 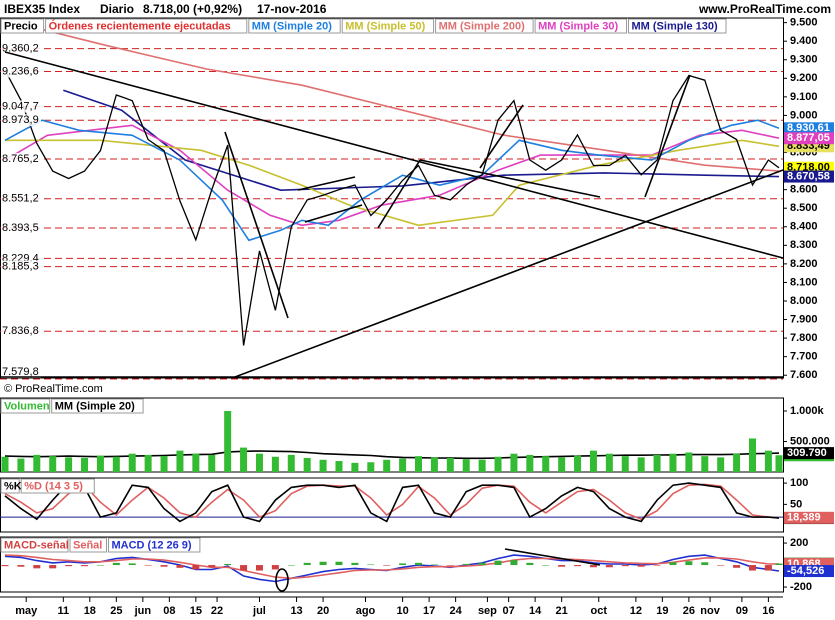 What do you see at coordinates (804, 245) in the screenshot?
I see `y-tick-label: 8.300` at bounding box center [804, 245].